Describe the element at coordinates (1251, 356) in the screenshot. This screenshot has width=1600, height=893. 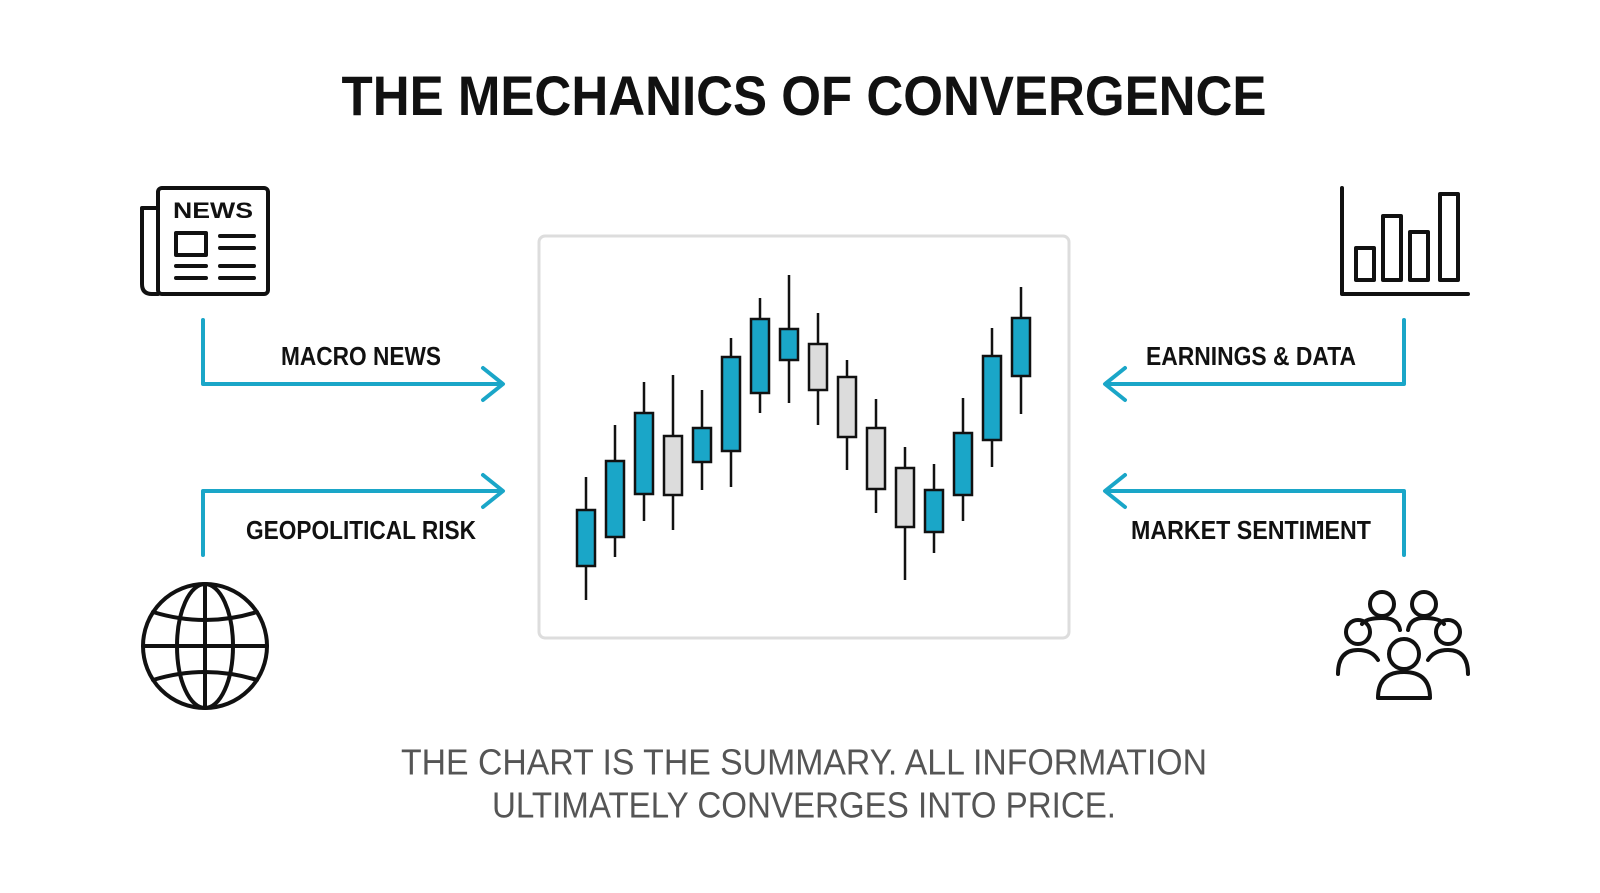
I see `input-label: EARNINGS & DATA` at that location.